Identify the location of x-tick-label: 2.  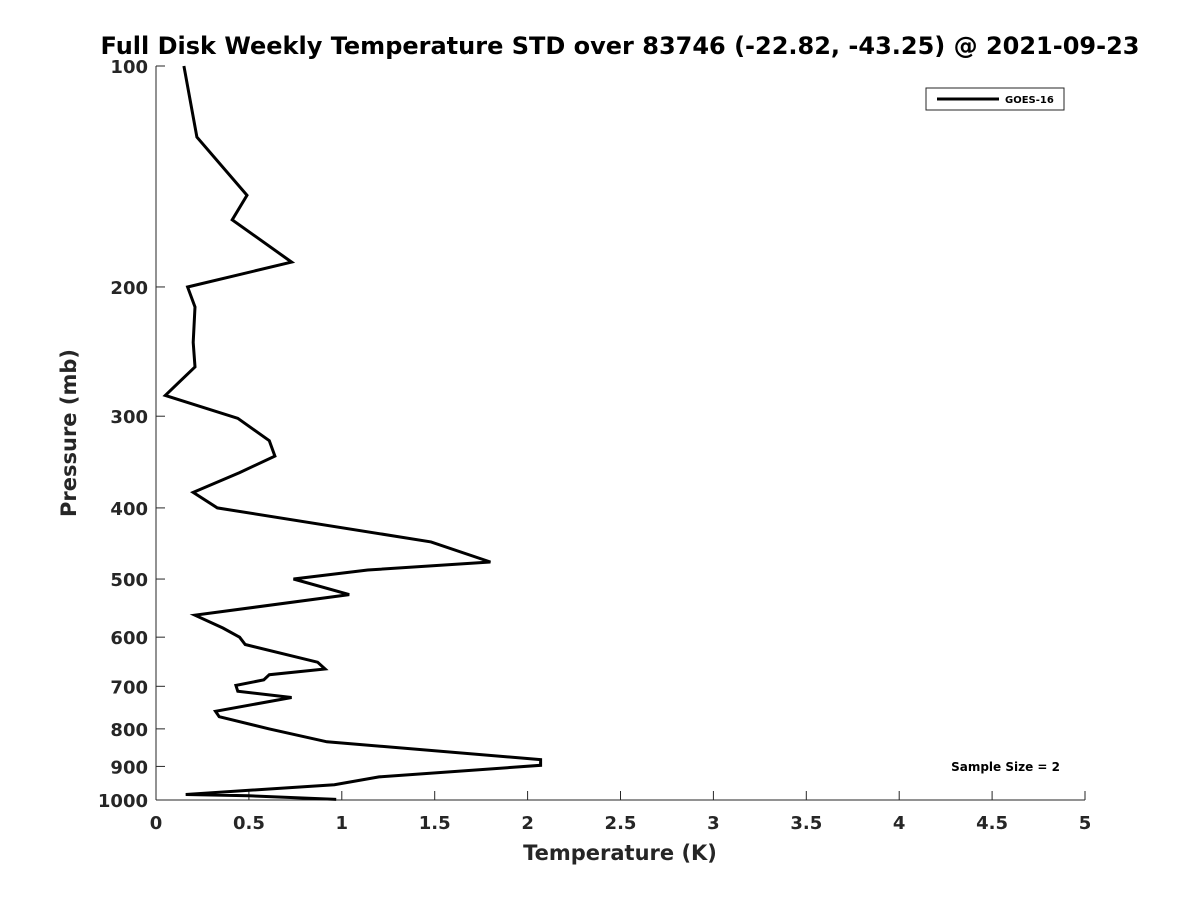
(527, 823).